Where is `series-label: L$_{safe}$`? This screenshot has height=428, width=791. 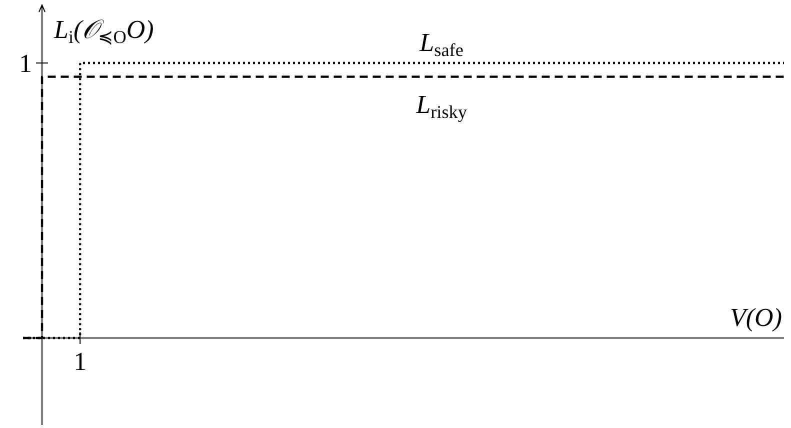 series-label: L$_{safe}$ is located at coordinates (441, 44).